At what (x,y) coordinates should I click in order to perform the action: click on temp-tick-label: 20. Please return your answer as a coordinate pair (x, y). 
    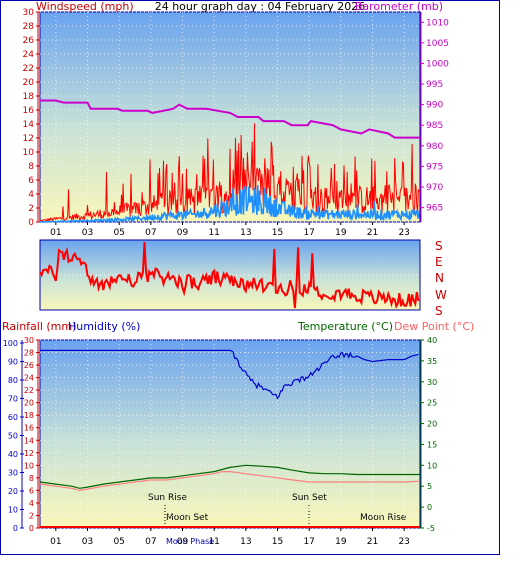
    Looking at the image, I should click on (432, 424).